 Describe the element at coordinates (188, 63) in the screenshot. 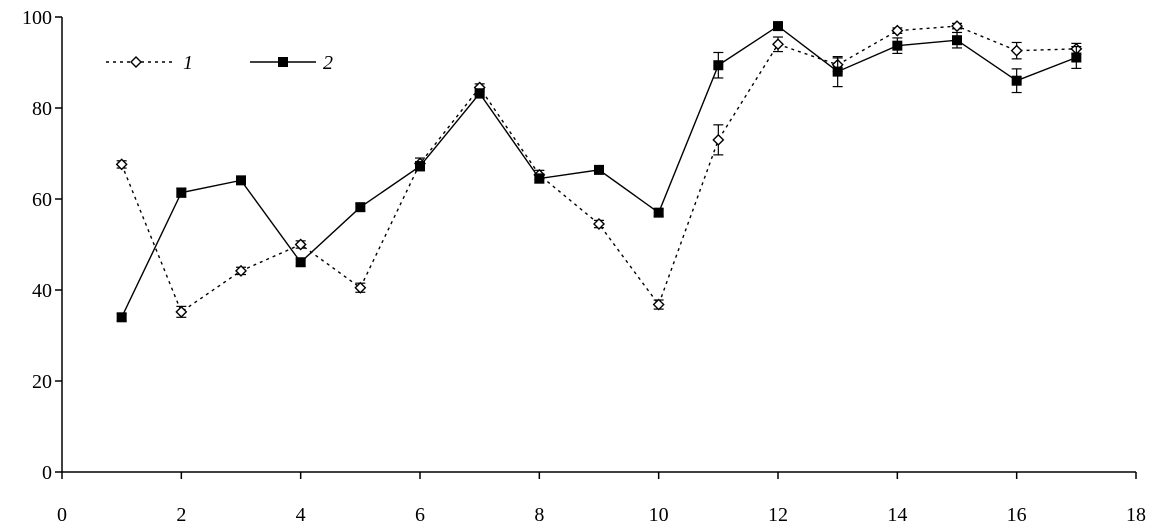

I see `legend-label: 1` at that location.